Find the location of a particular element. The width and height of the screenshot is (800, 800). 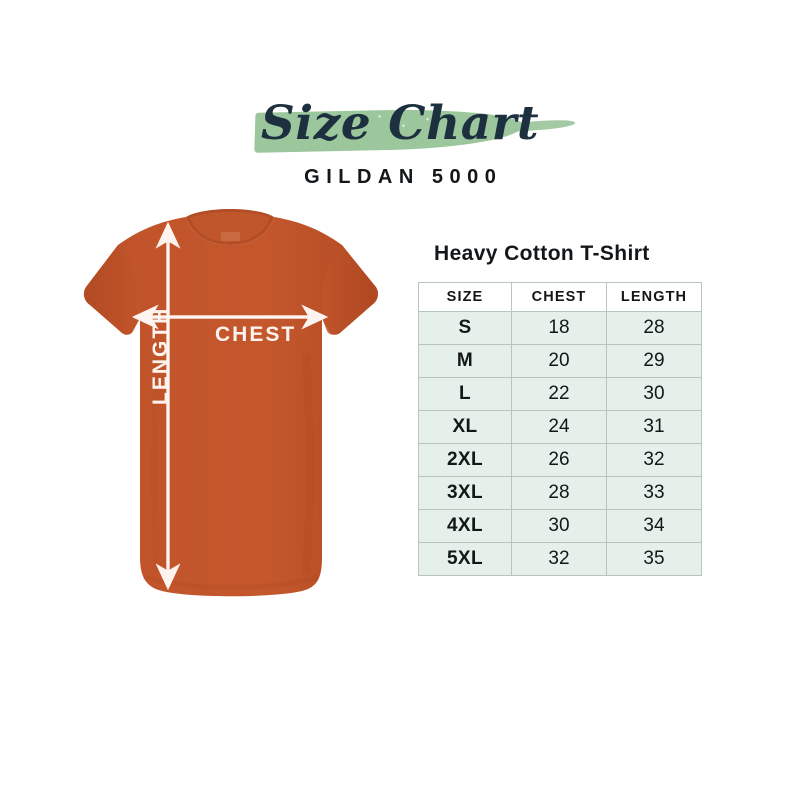

chest-value: 22 is located at coordinates (559, 394).